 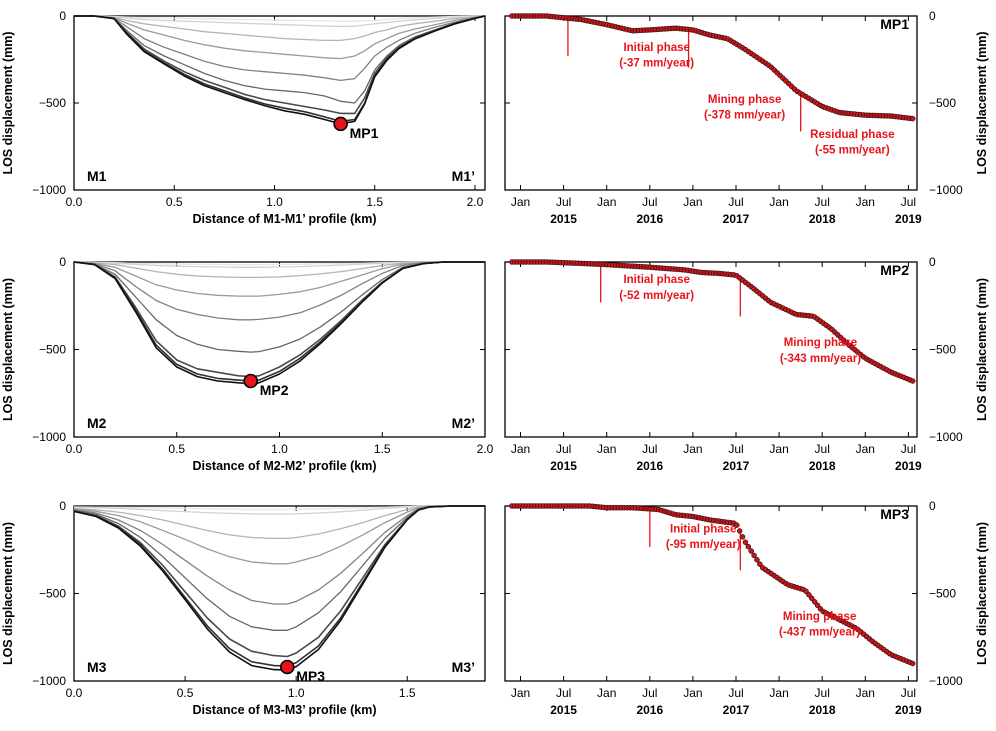 I want to click on panel-mp-label: MP1, so click(x=894, y=24).